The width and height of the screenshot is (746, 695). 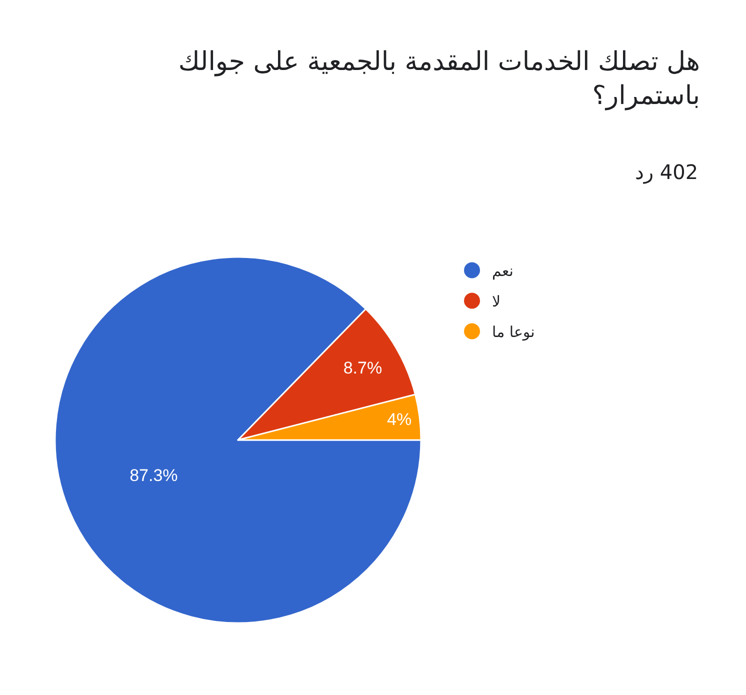 I want to click on chart-title: هل تصلك الخدمات المقدمة بالجمعية على جوالك باستمرار؟, so click(x=439, y=79).